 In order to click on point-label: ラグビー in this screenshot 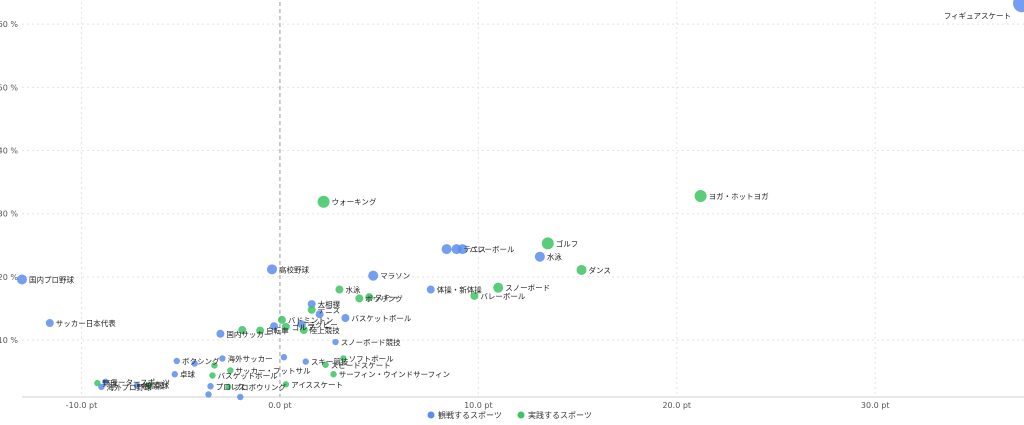, I will do `click(323, 324)`.